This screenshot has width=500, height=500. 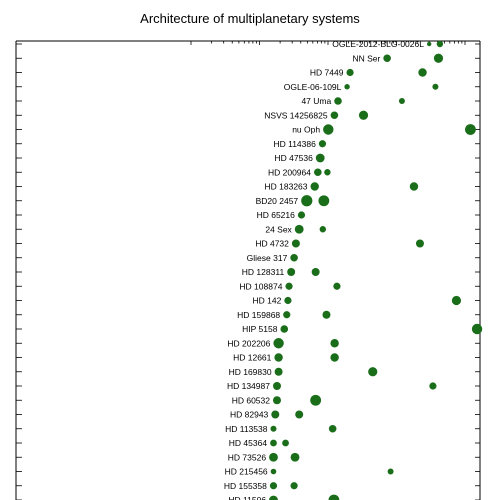 What do you see at coordinates (313, 87) in the screenshot?
I see `system-label: OGLE-06-109L` at bounding box center [313, 87].